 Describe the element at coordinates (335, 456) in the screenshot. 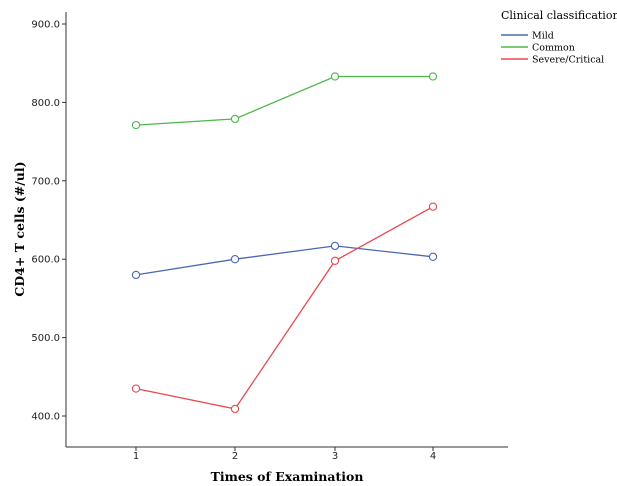

I see `x-tick-label: 3` at that location.